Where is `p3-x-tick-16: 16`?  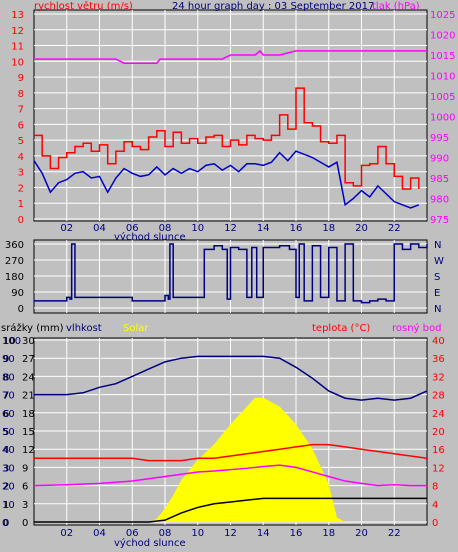 p3-x-tick-16: 16 is located at coordinates (296, 533).